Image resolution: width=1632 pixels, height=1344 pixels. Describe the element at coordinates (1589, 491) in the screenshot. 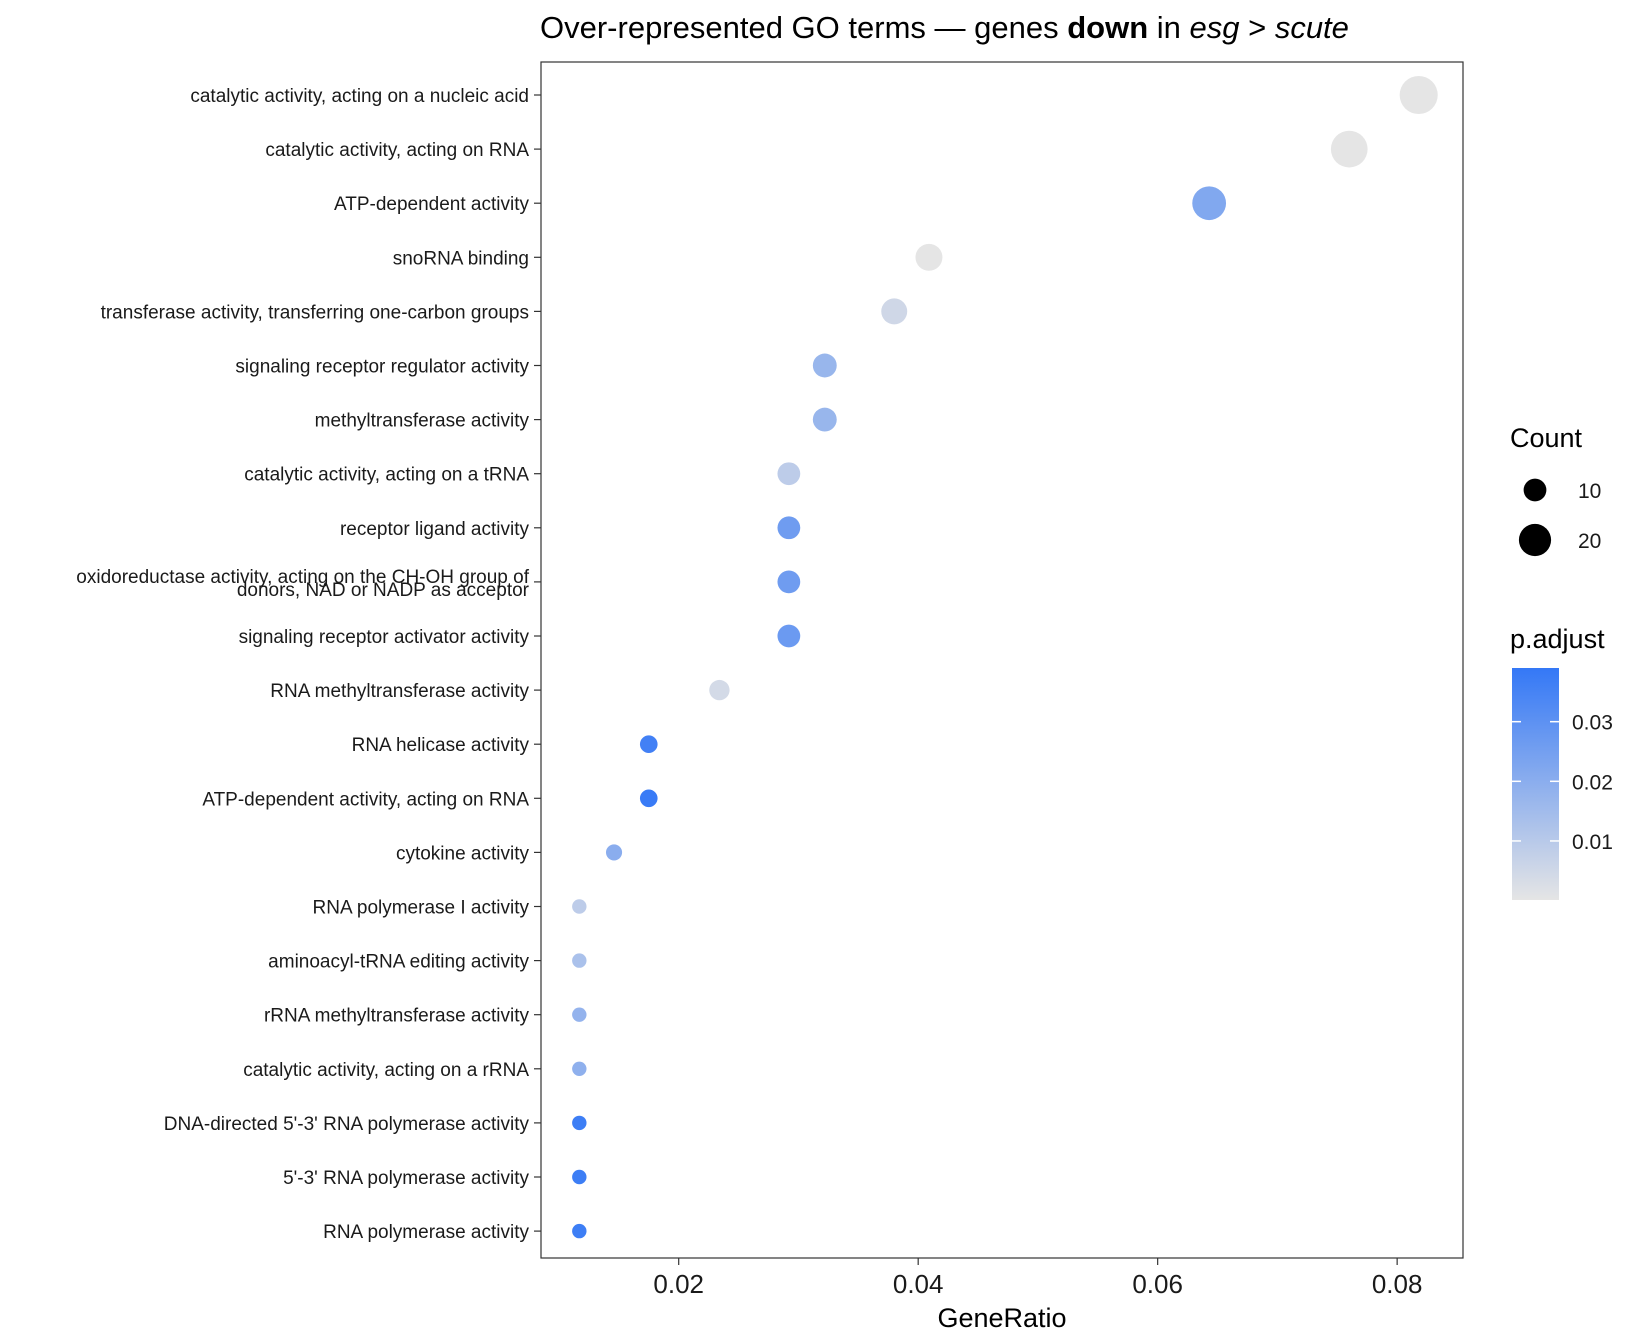

I see `count-legend-label: 10` at that location.